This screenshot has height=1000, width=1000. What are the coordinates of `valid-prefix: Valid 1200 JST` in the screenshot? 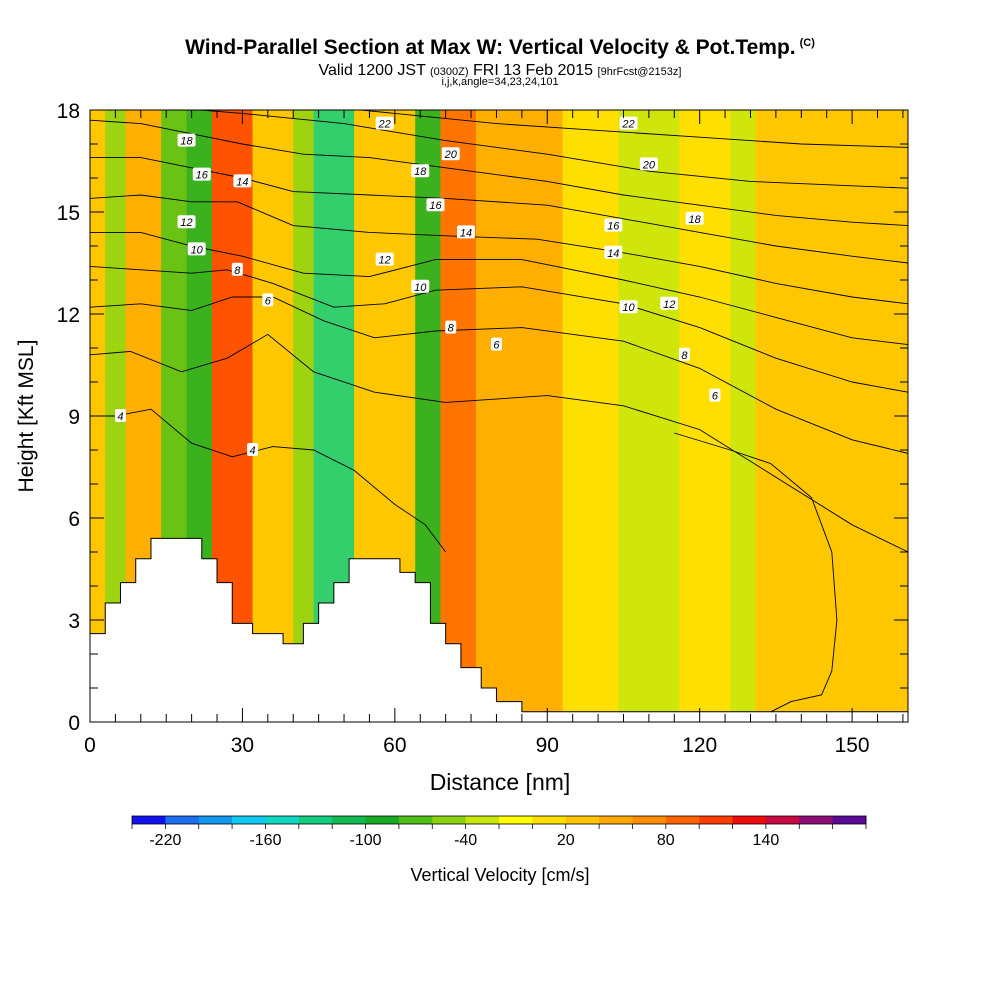 It's located at (372, 70).